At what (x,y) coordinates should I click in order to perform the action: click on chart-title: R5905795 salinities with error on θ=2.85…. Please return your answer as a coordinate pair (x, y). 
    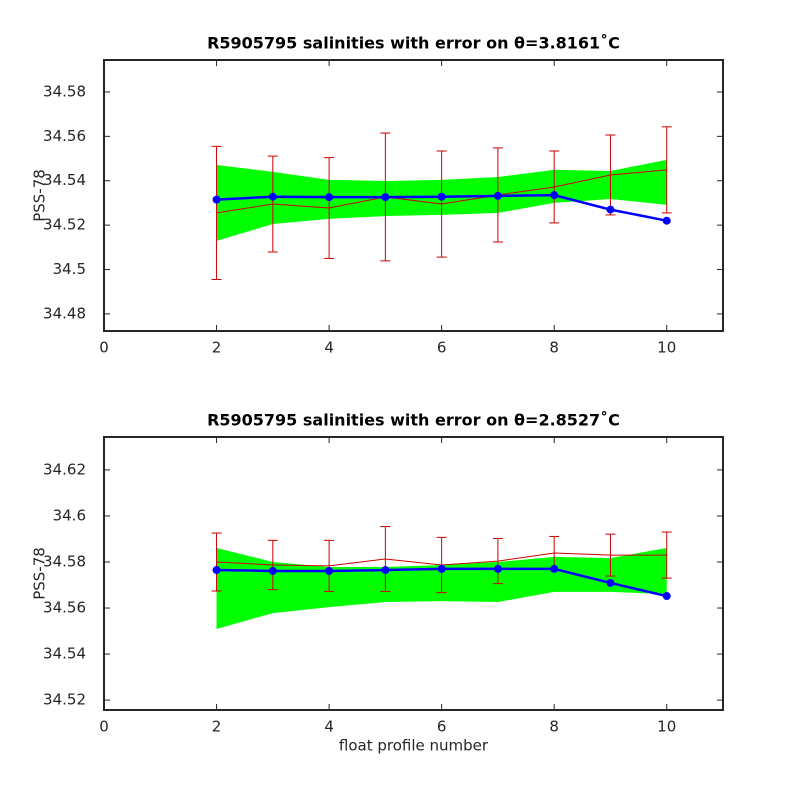
    Looking at the image, I should click on (413, 420).